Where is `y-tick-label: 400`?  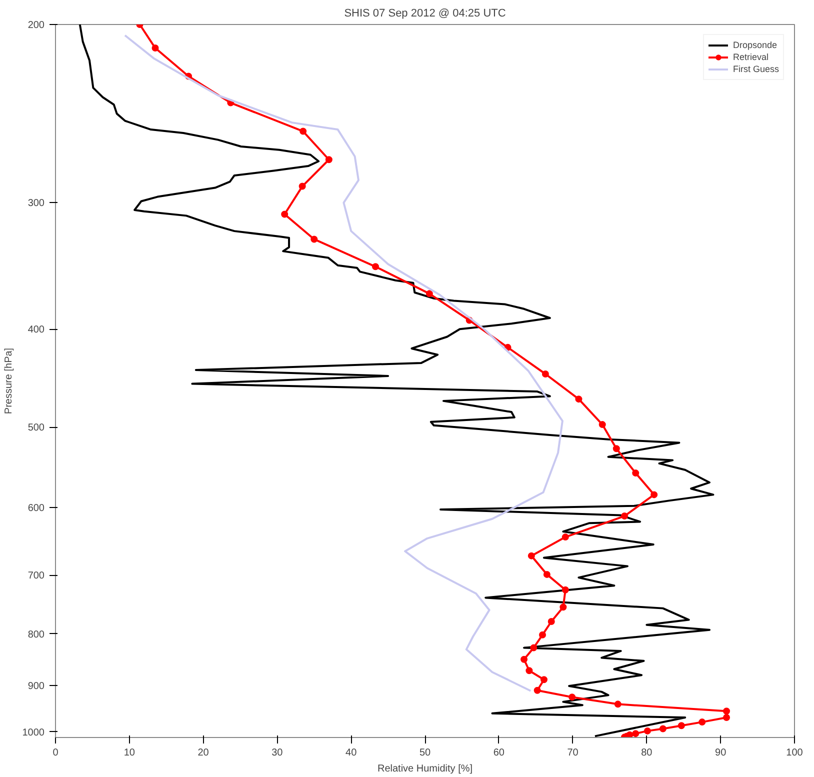
y-tick-label: 400 is located at coordinates (36, 330).